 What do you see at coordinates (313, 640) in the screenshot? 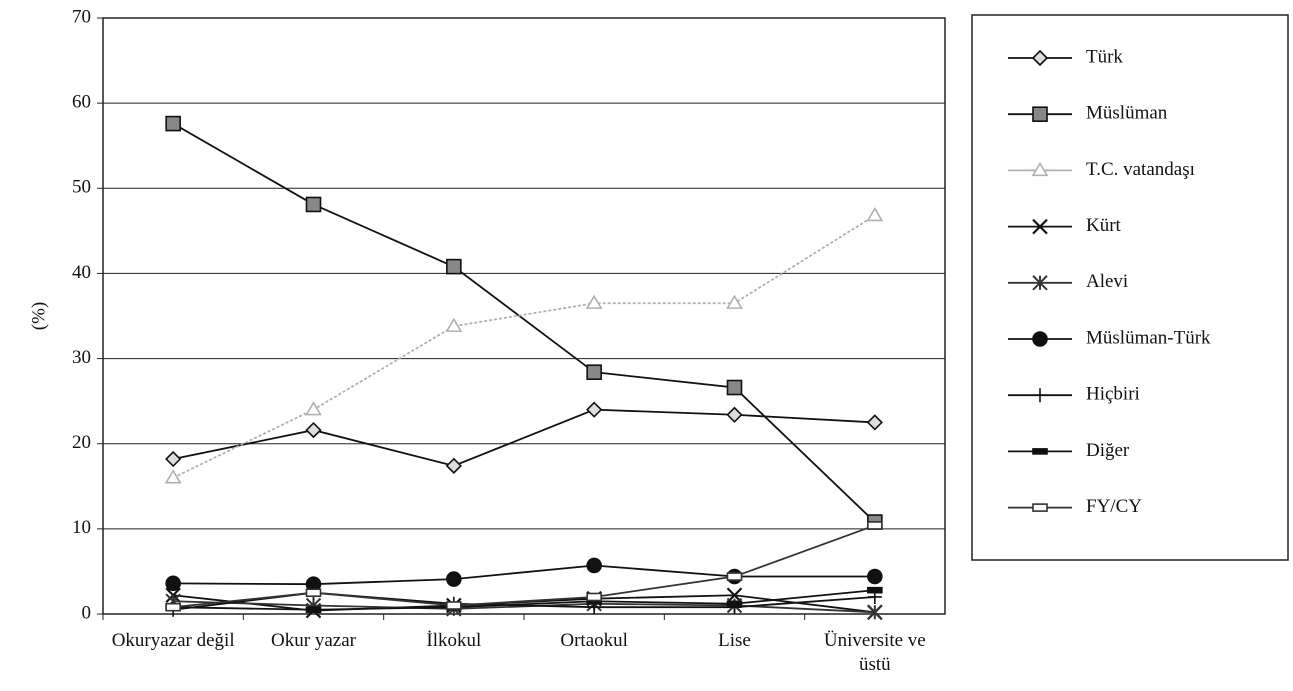
I see `x-tick-label: Okur yazar` at bounding box center [313, 640].